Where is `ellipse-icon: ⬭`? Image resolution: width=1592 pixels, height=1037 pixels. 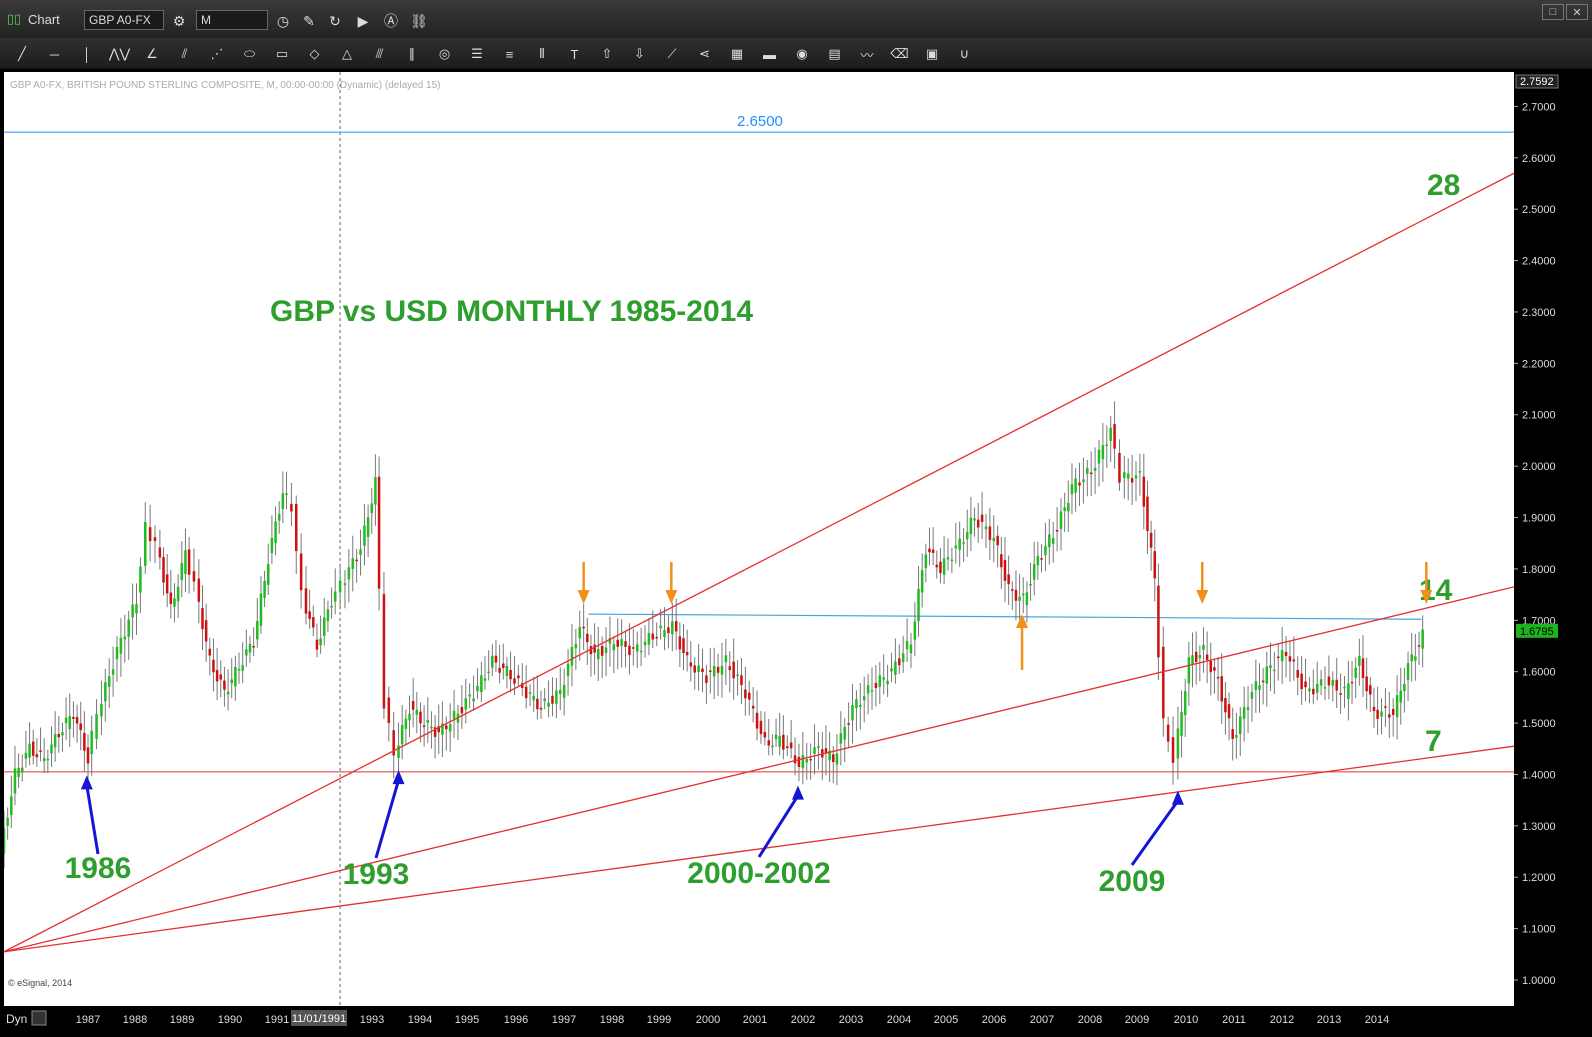 ellipse-icon: ⬭ is located at coordinates (249, 53).